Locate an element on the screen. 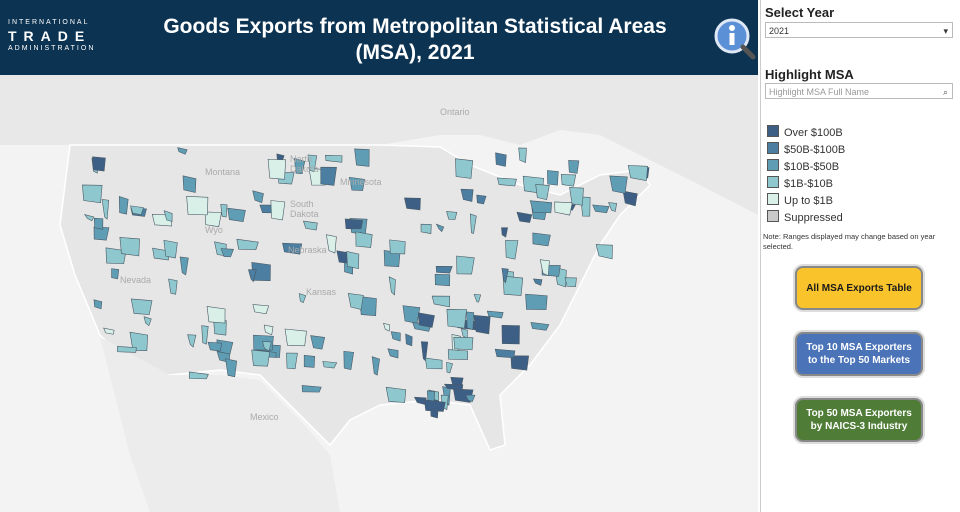  map-label: Nevada is located at coordinates (135, 280).